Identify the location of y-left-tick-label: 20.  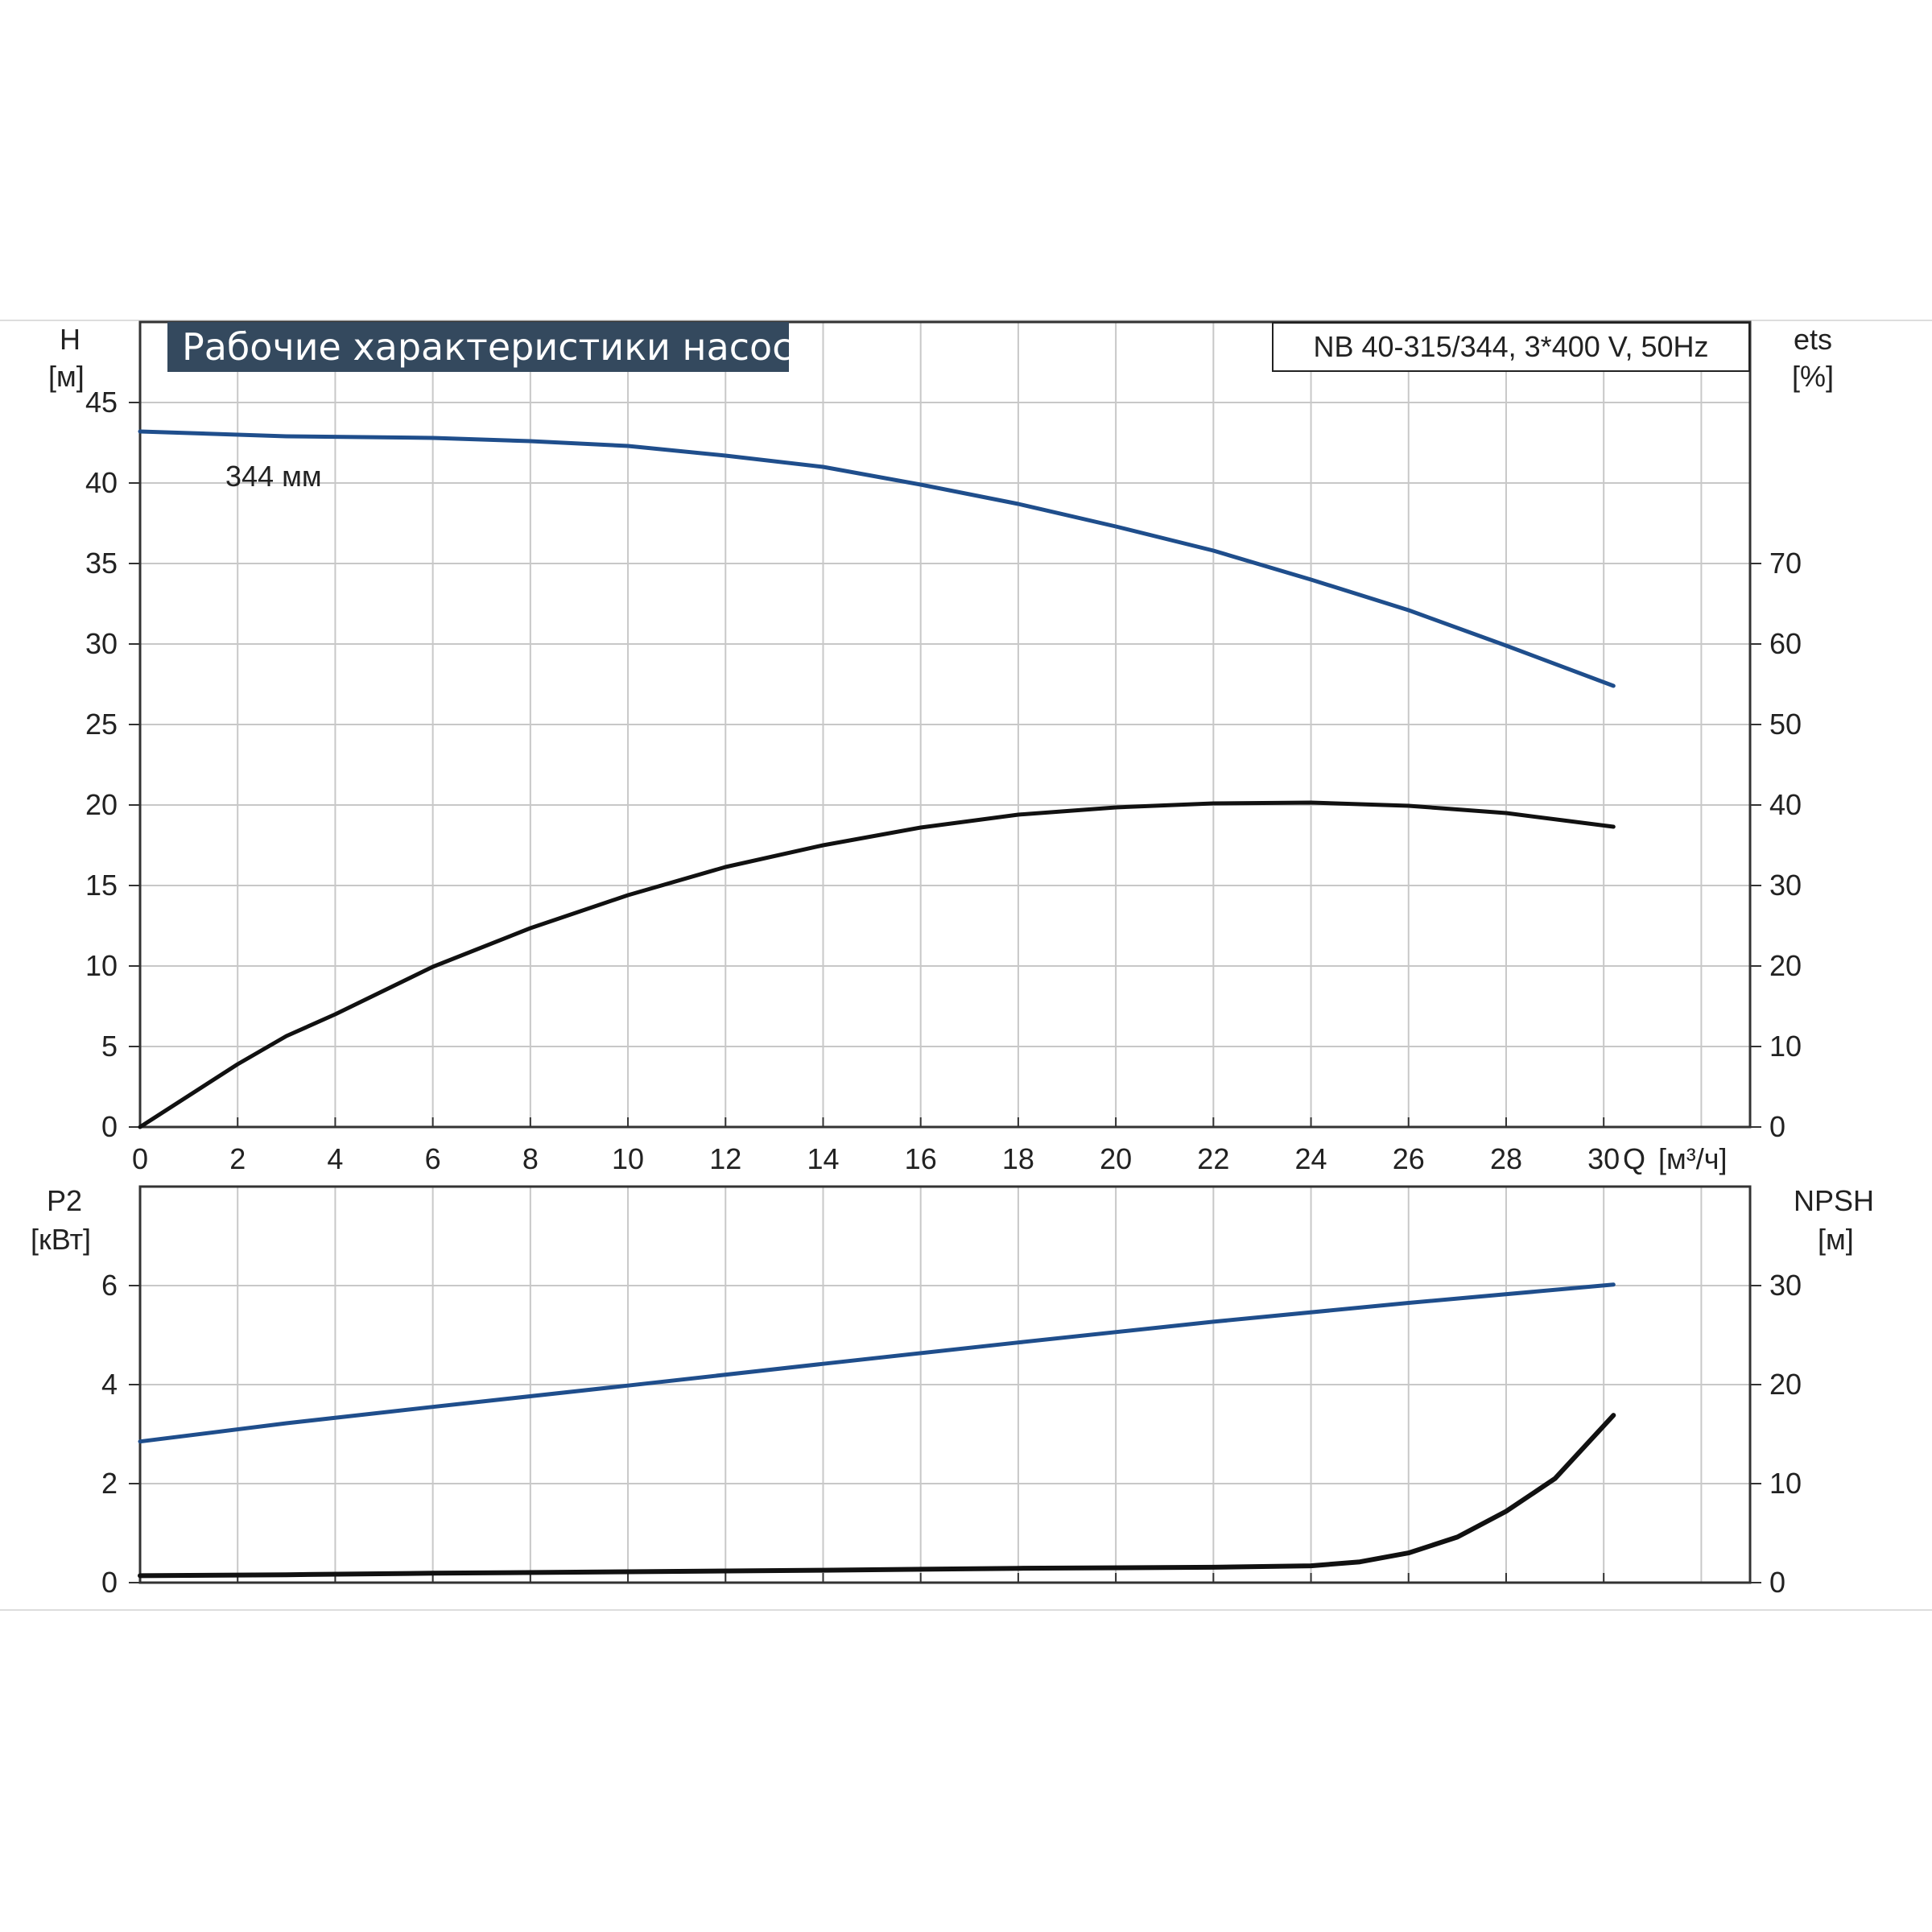
(101, 804).